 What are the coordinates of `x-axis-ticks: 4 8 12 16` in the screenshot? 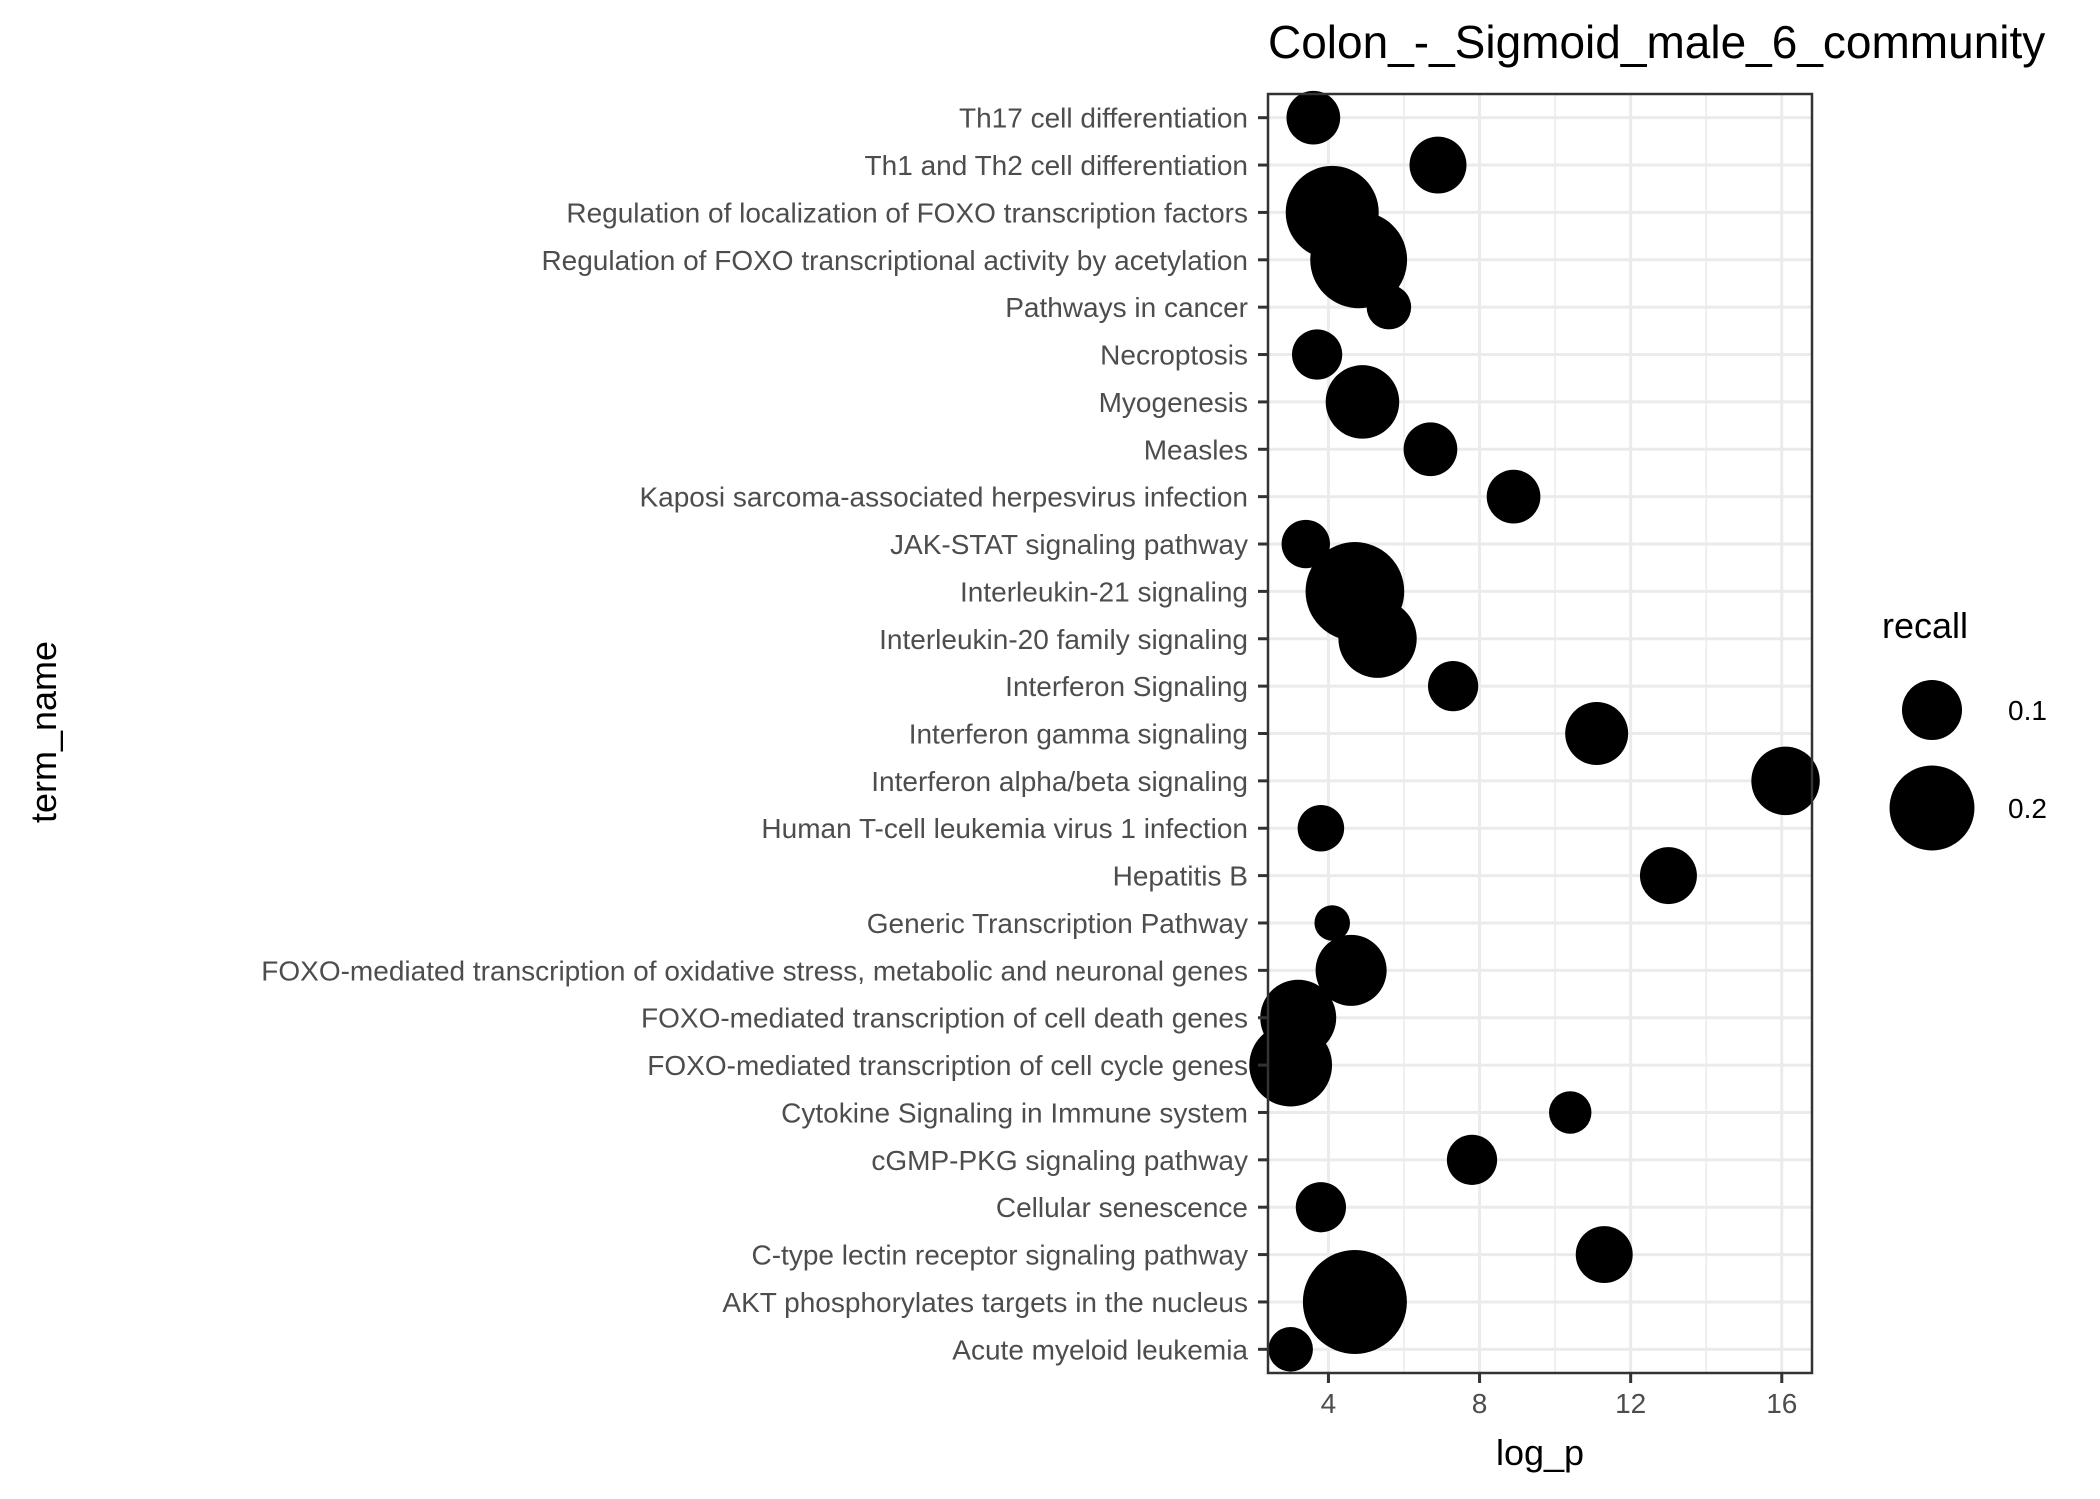 It's located at (1559, 1396).